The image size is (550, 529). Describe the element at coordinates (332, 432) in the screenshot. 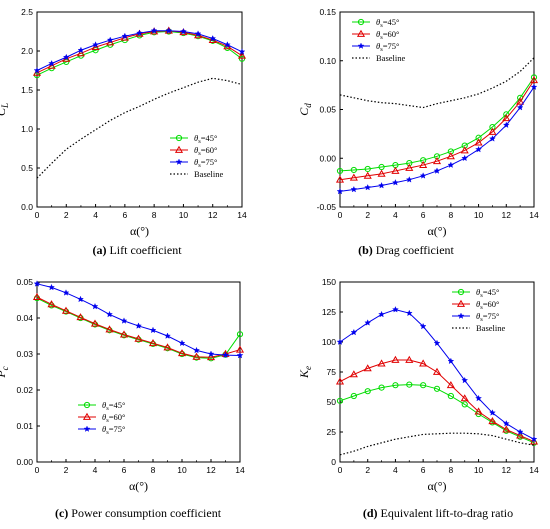

I see `y-tick-label: 25` at that location.